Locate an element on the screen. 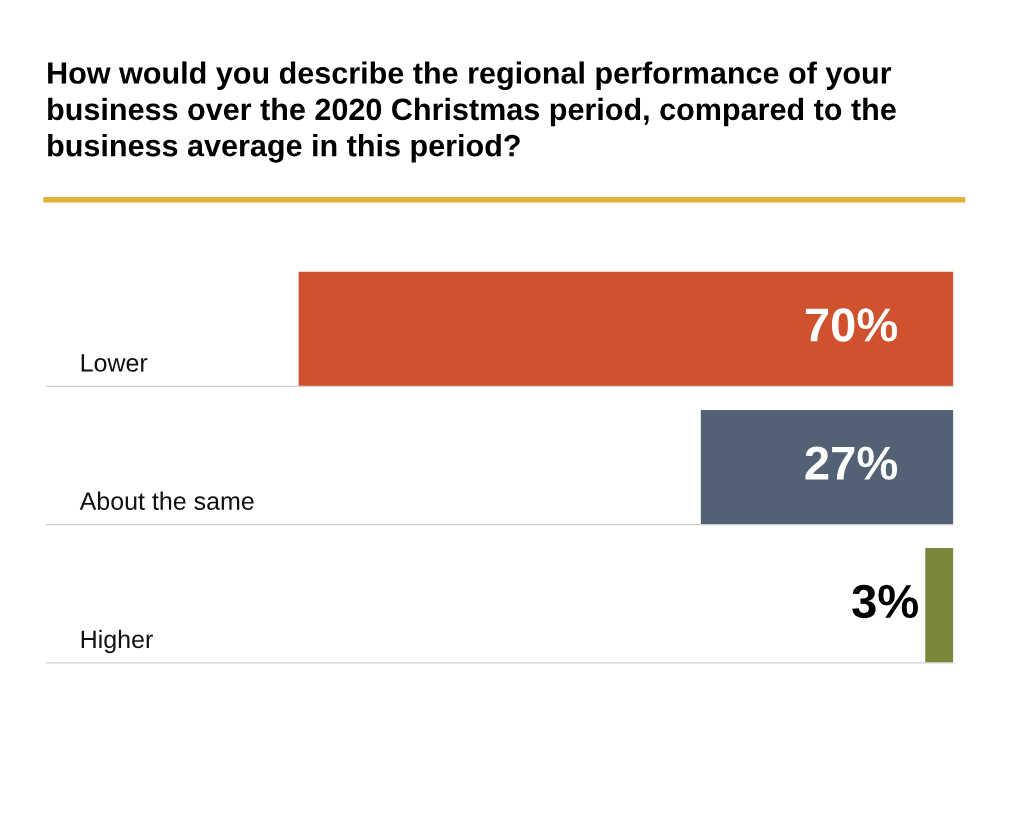 This screenshot has height=819, width=1024. y-tick-label: Lower is located at coordinates (114, 363).